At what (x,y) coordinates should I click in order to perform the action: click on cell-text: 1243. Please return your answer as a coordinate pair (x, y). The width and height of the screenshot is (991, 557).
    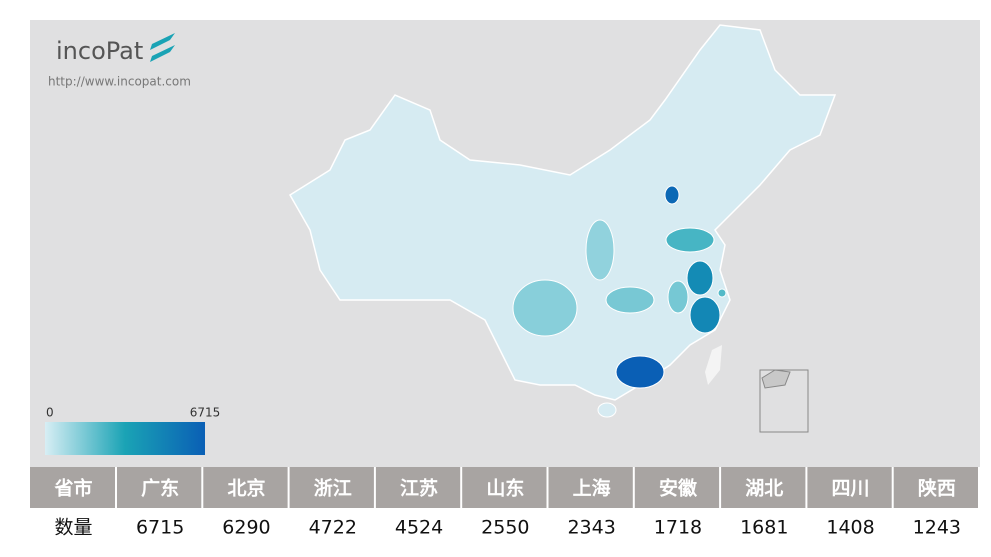
    Looking at the image, I should click on (937, 528).